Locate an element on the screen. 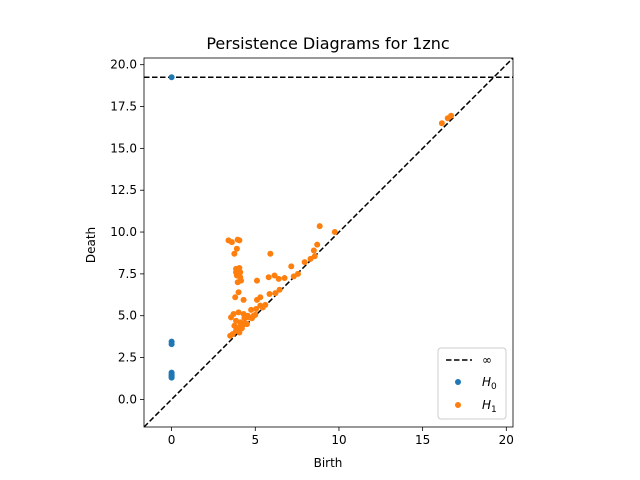  x-tick-label: 5 is located at coordinates (255, 440).